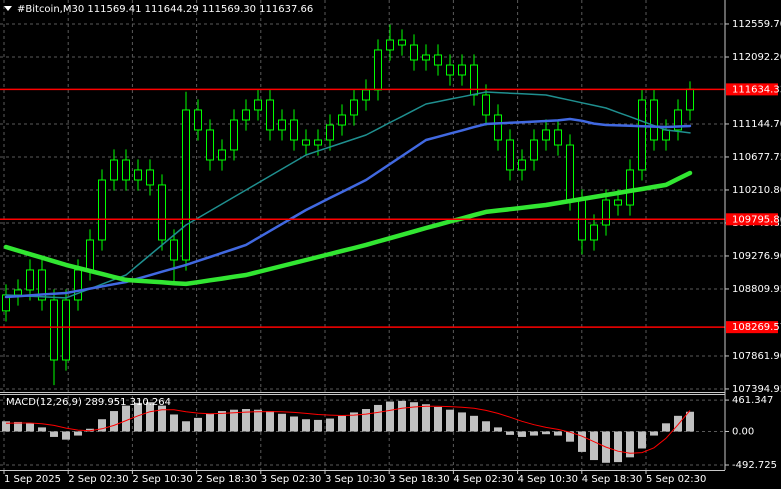 This screenshot has height=489, width=781. I want to click on y-tick-label: 108809.95, so click(756, 289).